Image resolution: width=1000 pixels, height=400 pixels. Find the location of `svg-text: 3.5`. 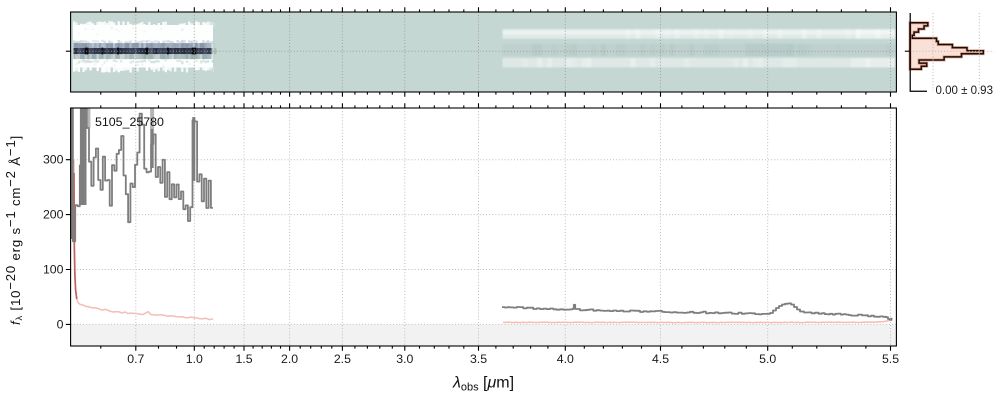

svg-text: 3.5 is located at coordinates (478, 359).